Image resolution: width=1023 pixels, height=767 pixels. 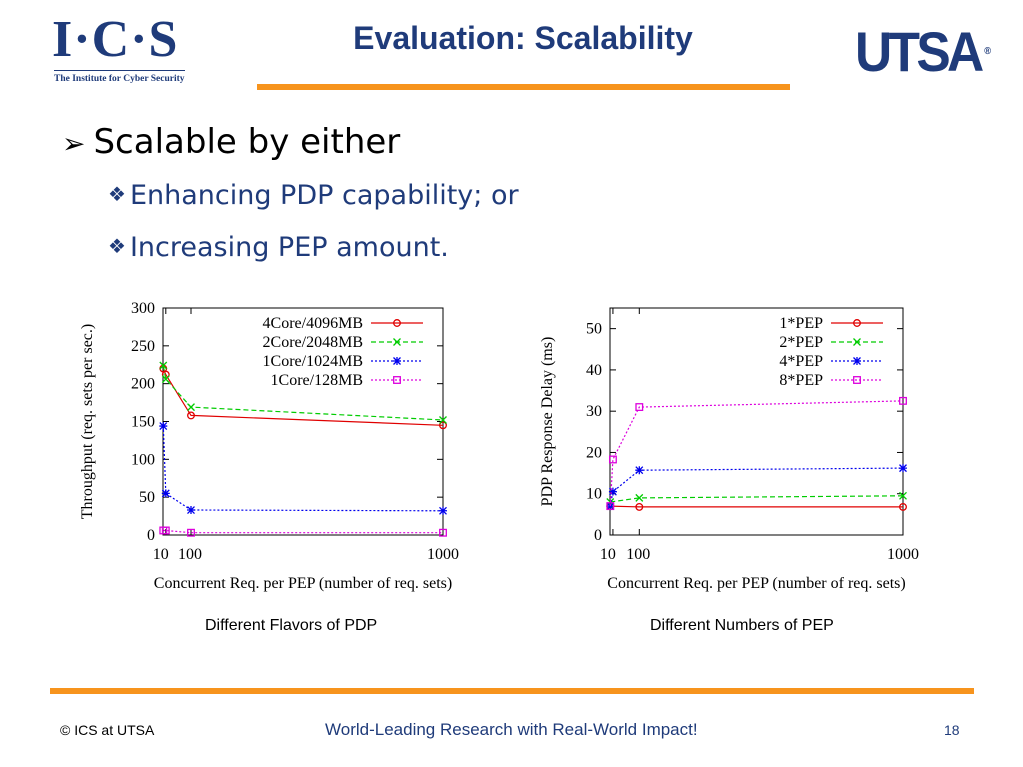 What do you see at coordinates (523, 38) in the screenshot?
I see `slide-title: Evaluation: Scalability` at bounding box center [523, 38].